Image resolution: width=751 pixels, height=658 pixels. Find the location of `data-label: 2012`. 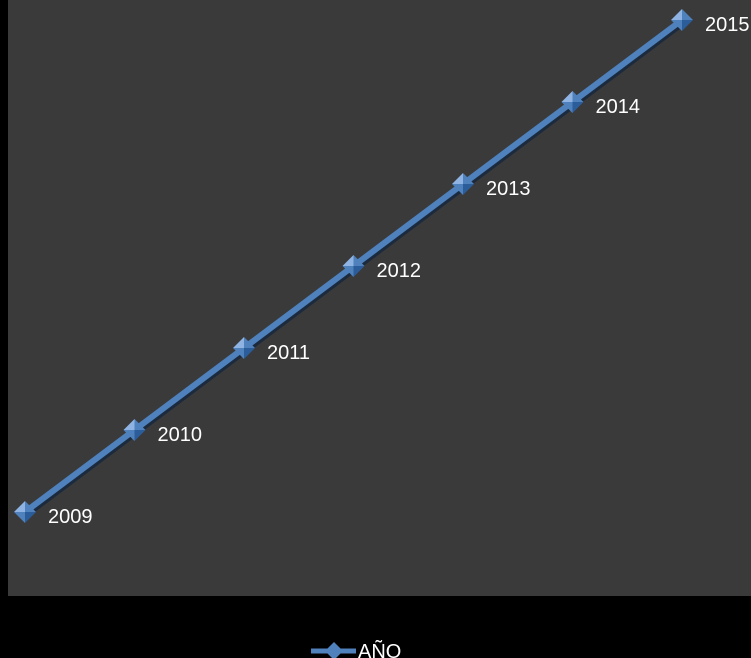

data-label: 2012 is located at coordinates (399, 271).